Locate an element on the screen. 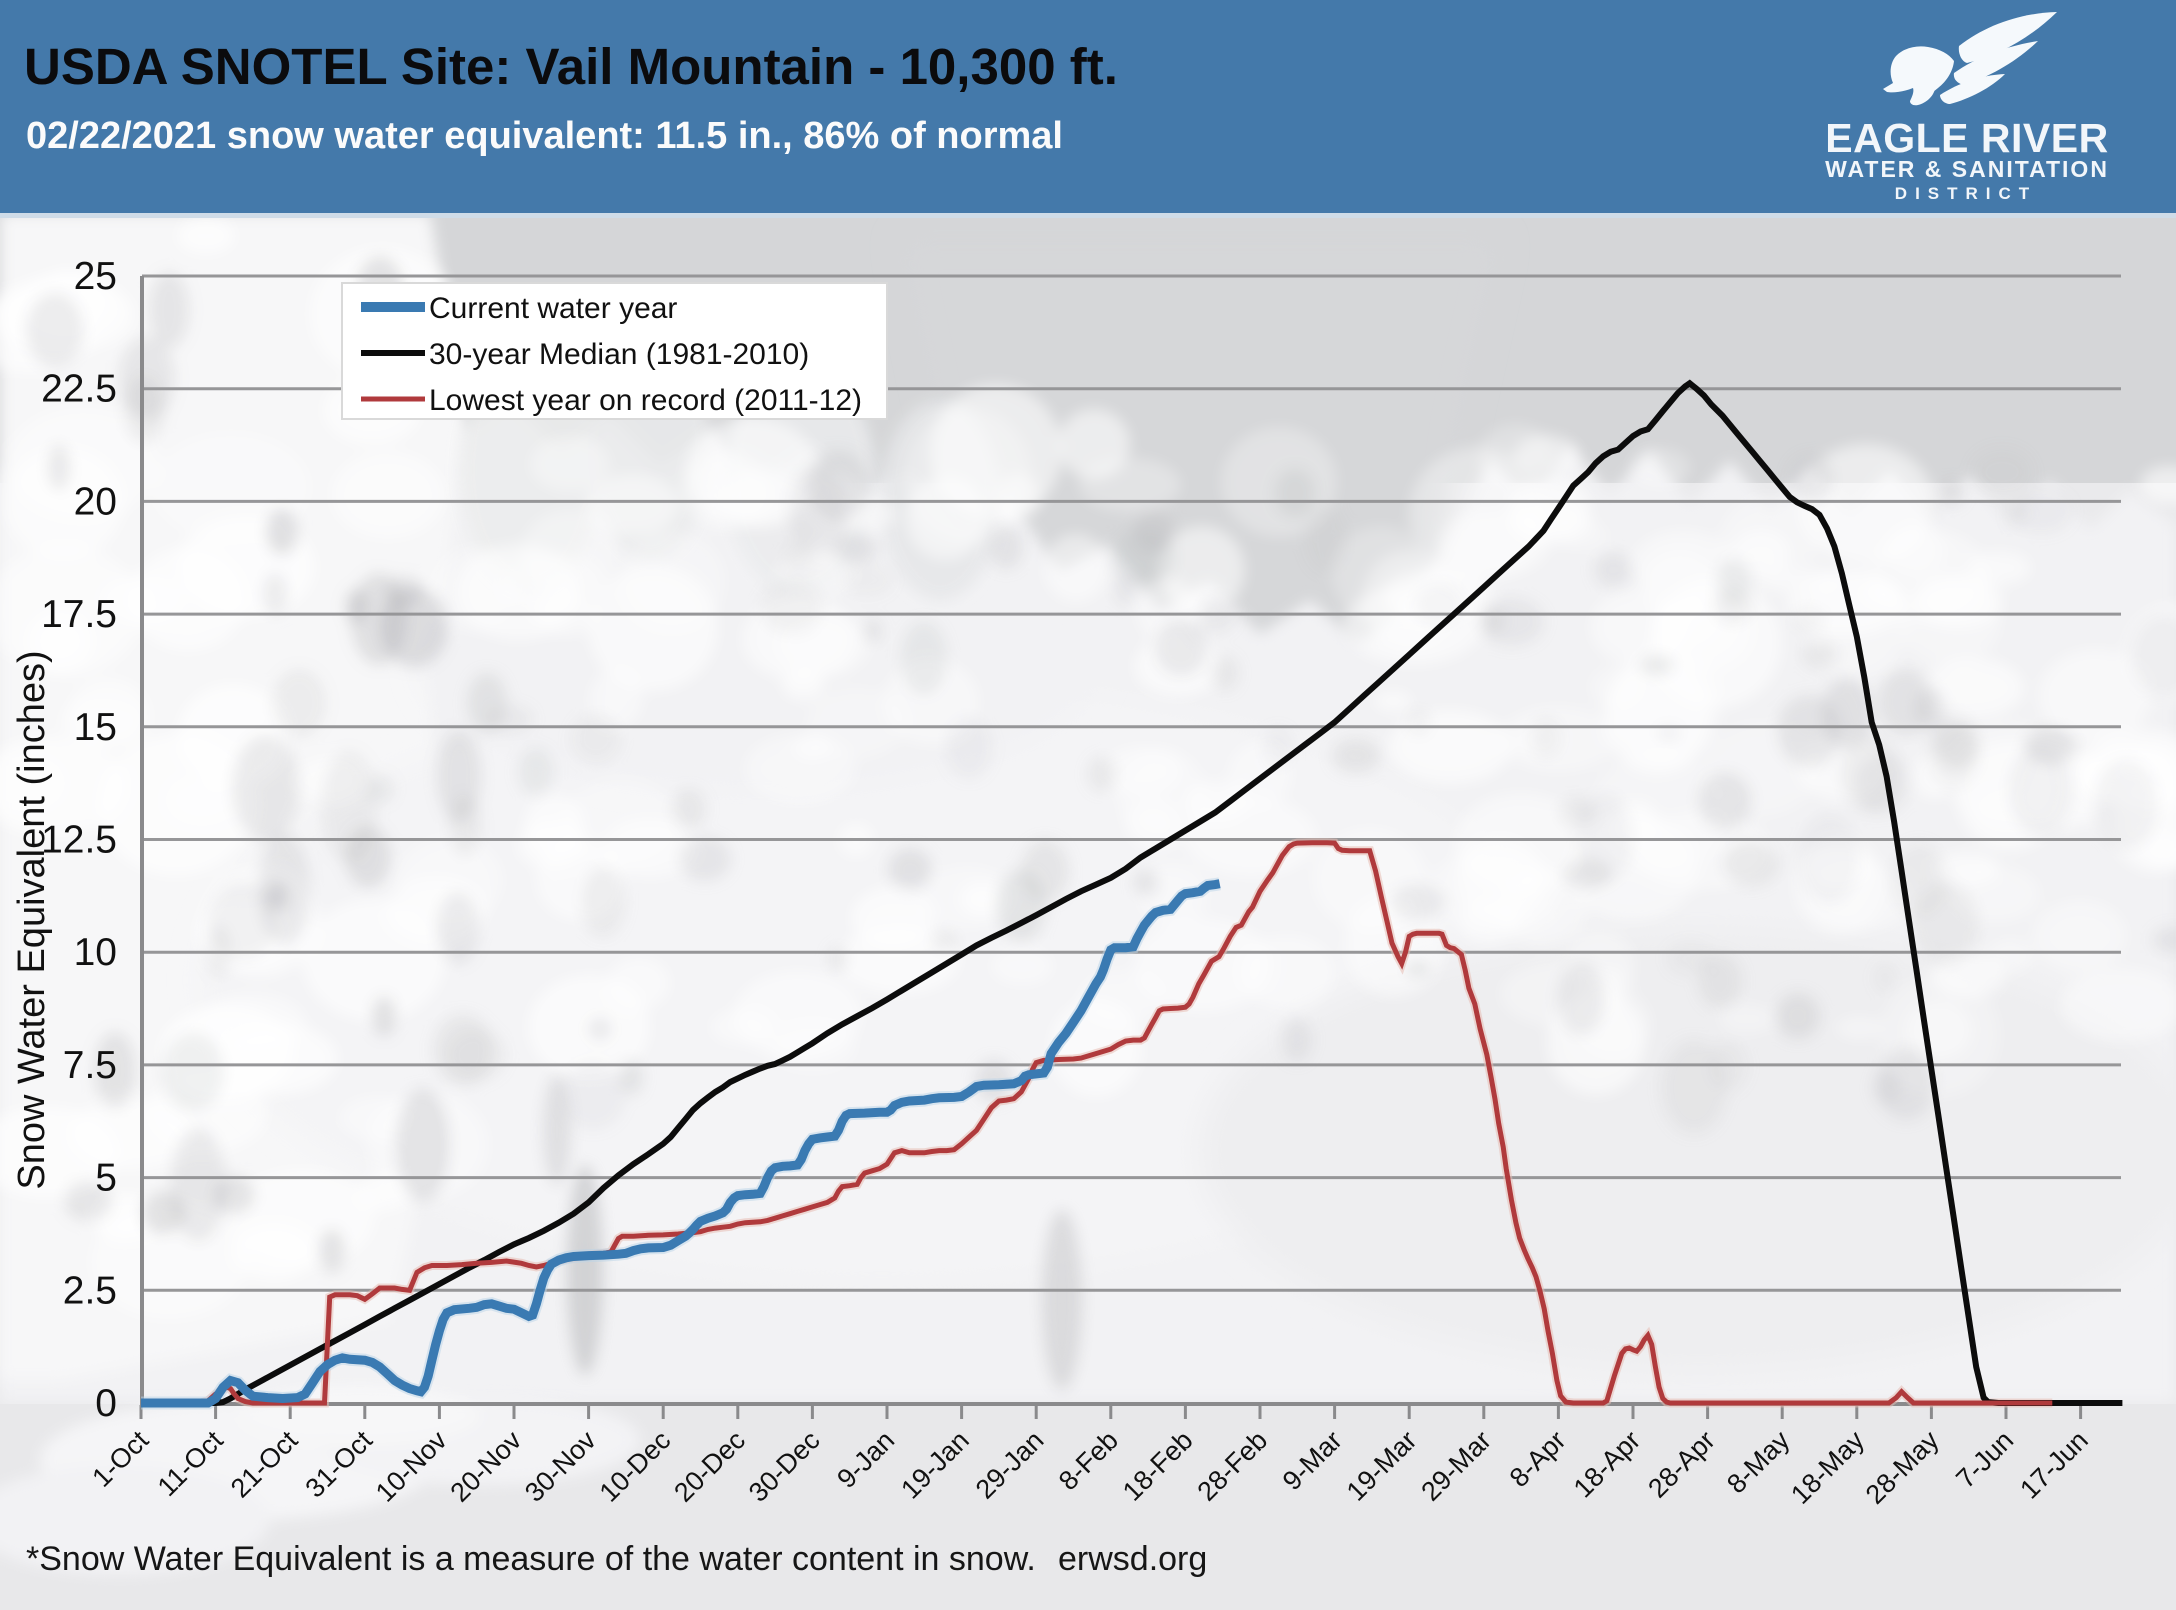 This screenshot has height=1610, width=2176. svg-text: 30-year Median (1981-2010) is located at coordinates (619, 354).